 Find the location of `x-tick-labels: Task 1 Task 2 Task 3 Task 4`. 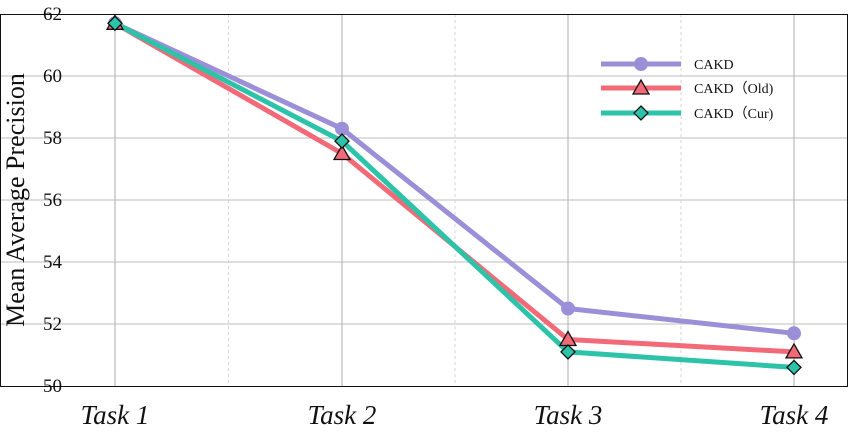

x-tick-labels: Task 1 Task 2 Task 3 Task 4 is located at coordinates (455, 415).